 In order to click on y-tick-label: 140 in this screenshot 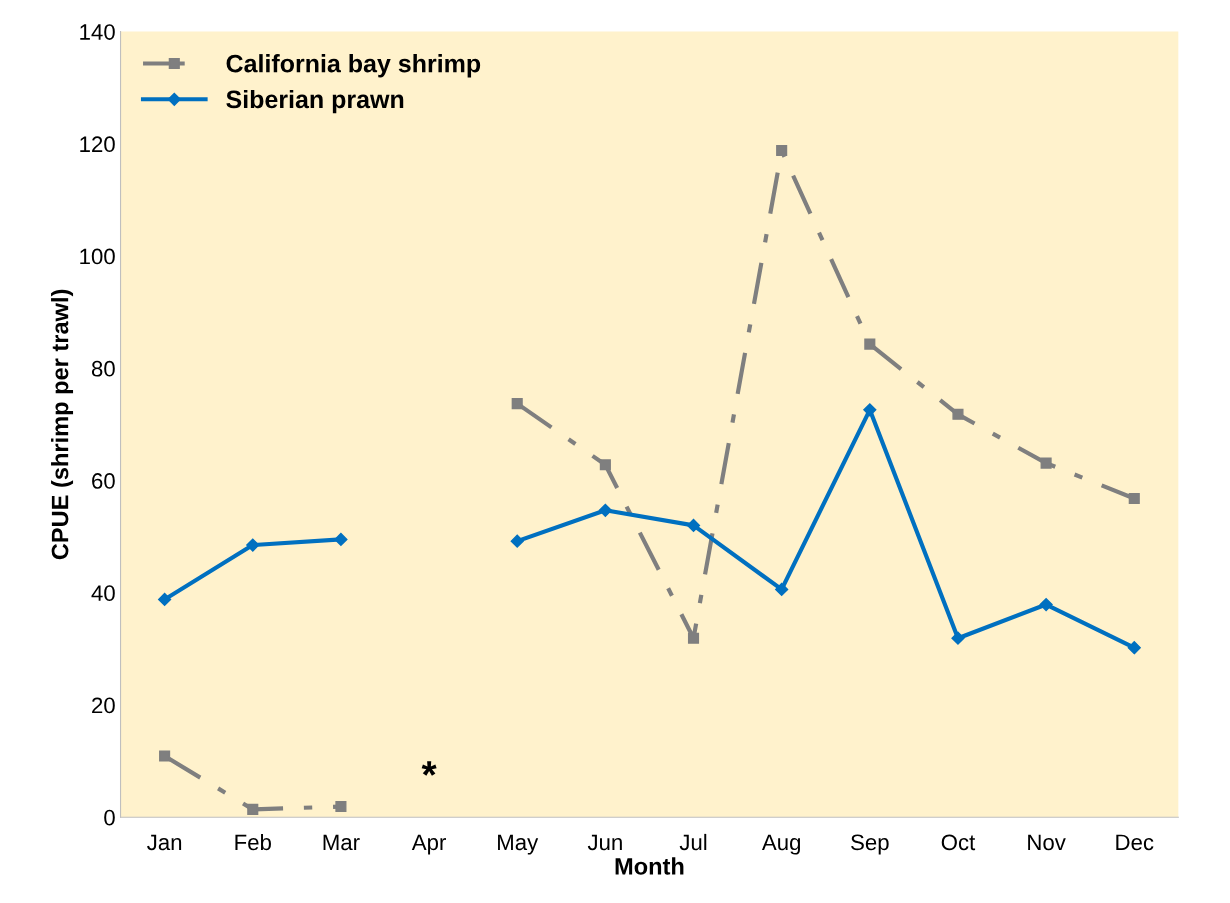, I will do `click(97, 32)`.